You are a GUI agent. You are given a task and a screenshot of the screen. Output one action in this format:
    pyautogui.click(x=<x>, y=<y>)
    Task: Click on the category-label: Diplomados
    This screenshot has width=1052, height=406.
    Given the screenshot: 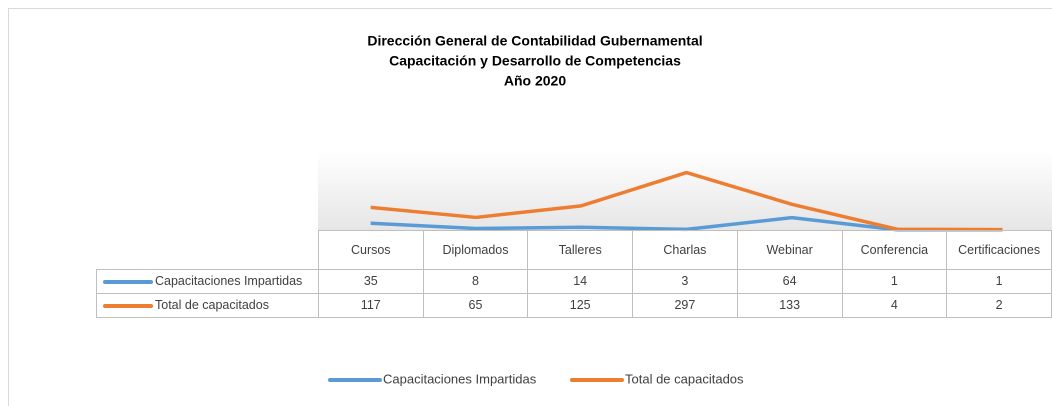 What is the action you would take?
    pyautogui.click(x=475, y=250)
    